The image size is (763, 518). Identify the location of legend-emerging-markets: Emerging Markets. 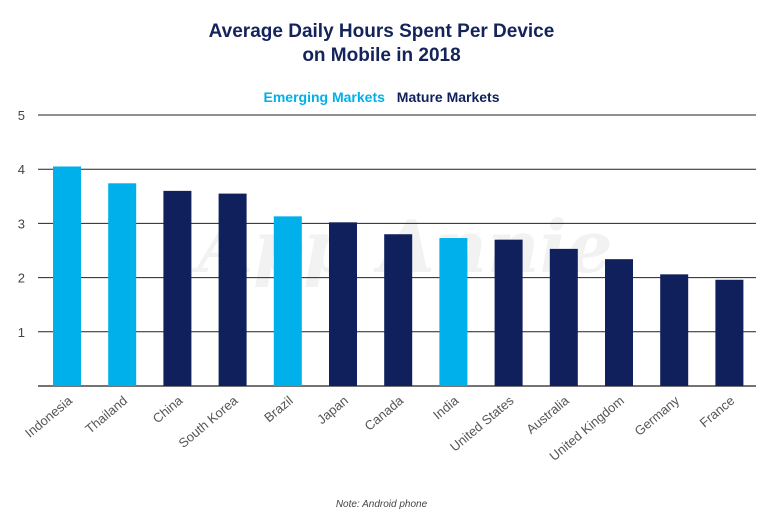
(324, 97).